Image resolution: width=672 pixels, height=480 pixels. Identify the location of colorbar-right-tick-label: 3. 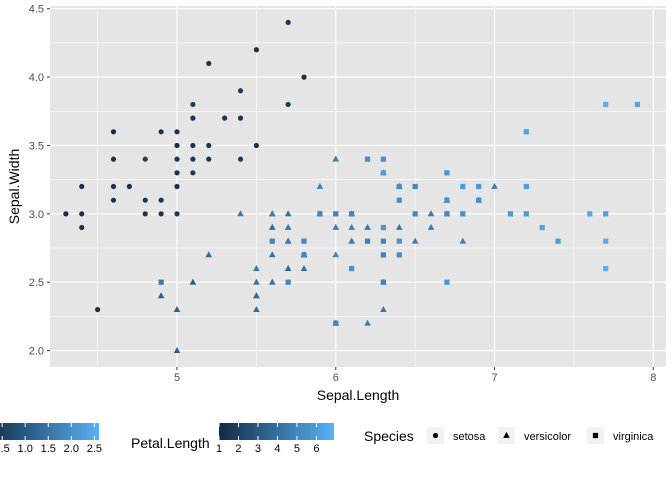
(258, 449).